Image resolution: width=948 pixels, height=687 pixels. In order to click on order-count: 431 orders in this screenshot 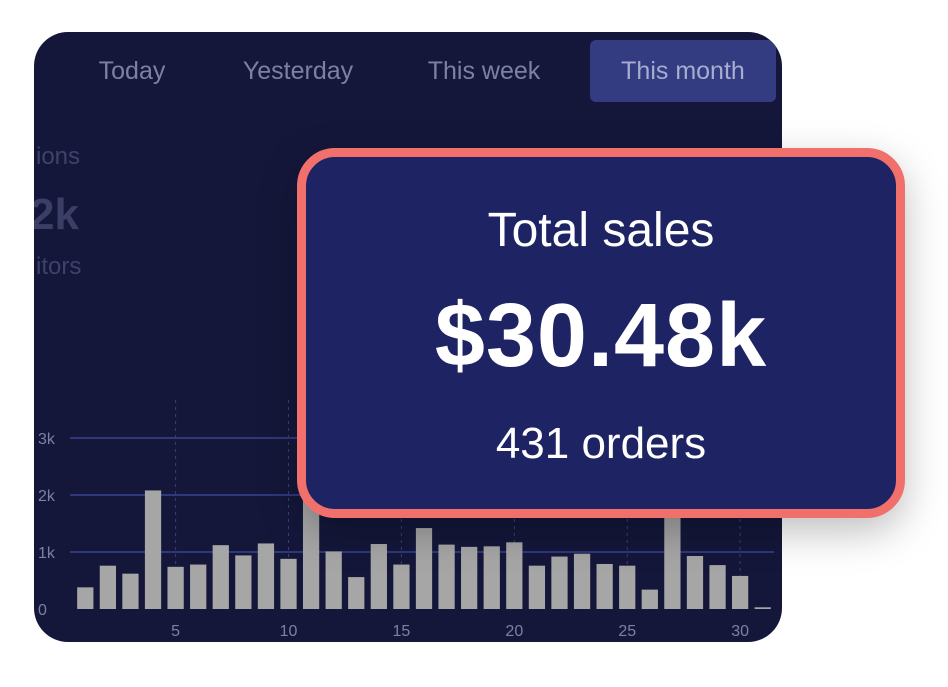, I will do `click(601, 443)`.